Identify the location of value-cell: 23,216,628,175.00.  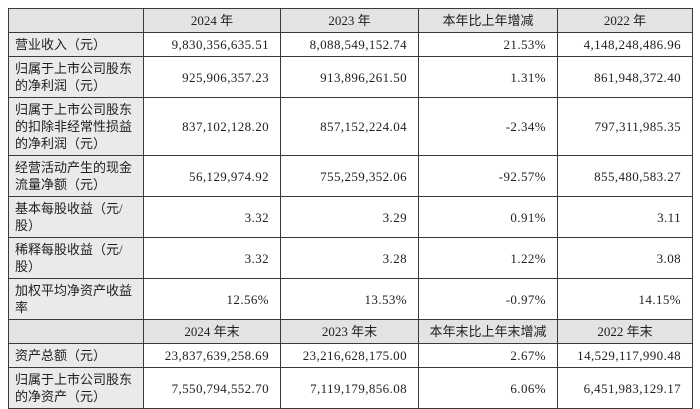
(349, 355).